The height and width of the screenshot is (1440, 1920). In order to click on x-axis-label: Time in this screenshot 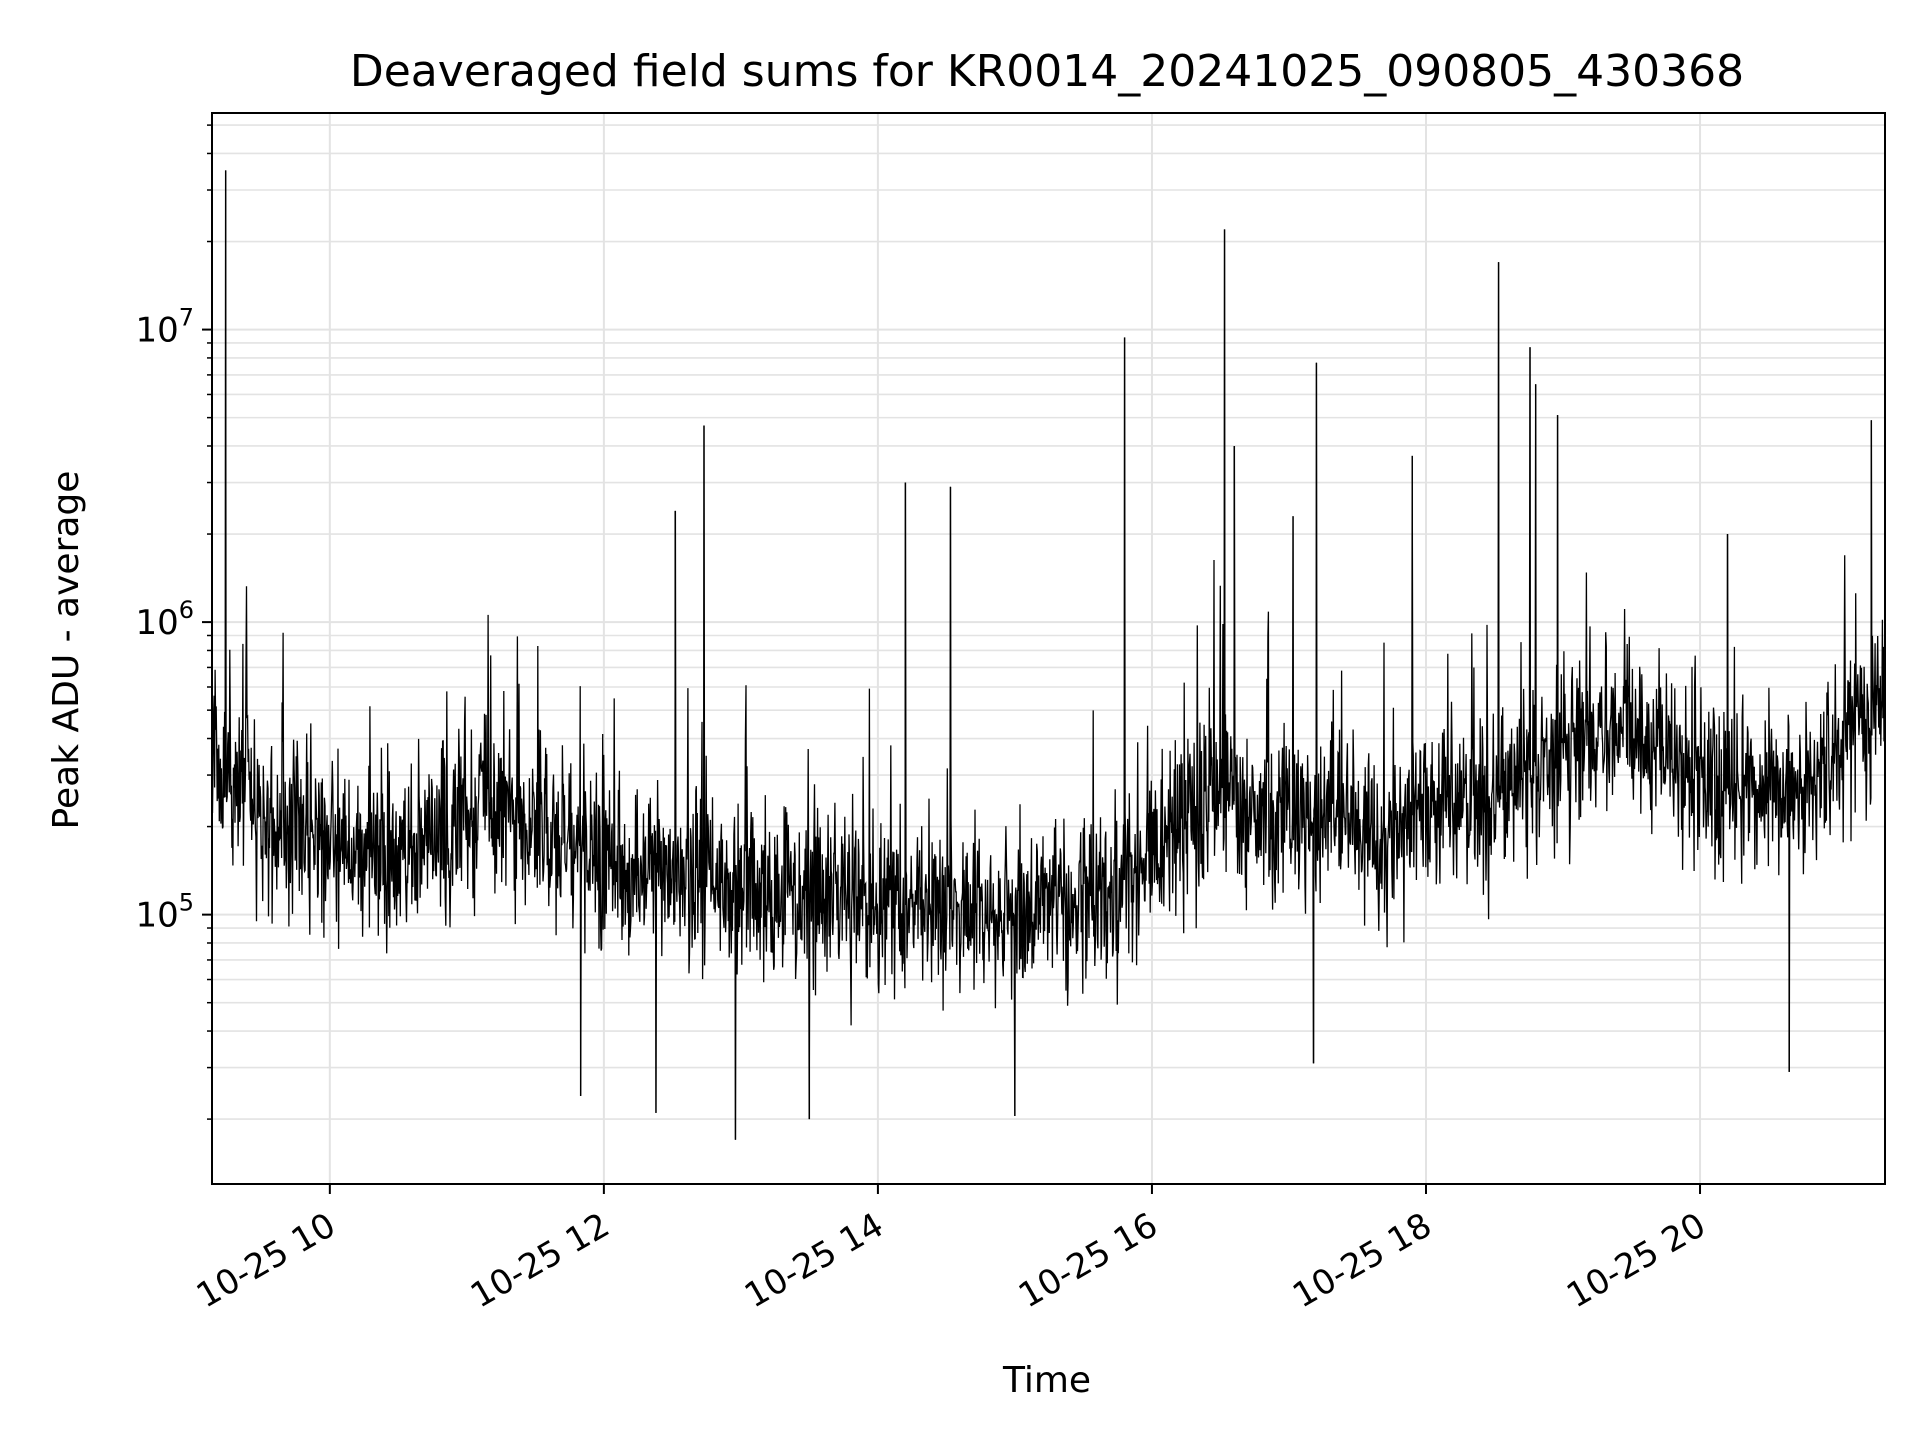, I will do `click(1046, 1380)`.